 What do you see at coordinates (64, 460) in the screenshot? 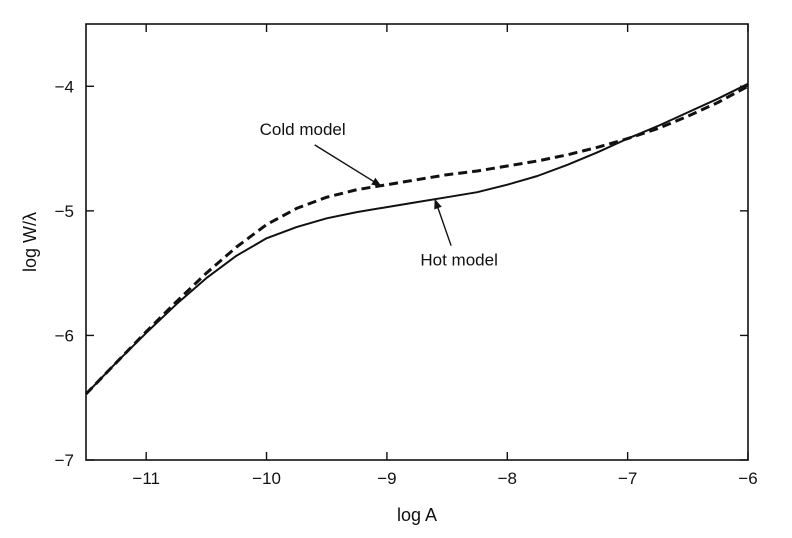
I see `y-tick-label: −7` at bounding box center [64, 460].